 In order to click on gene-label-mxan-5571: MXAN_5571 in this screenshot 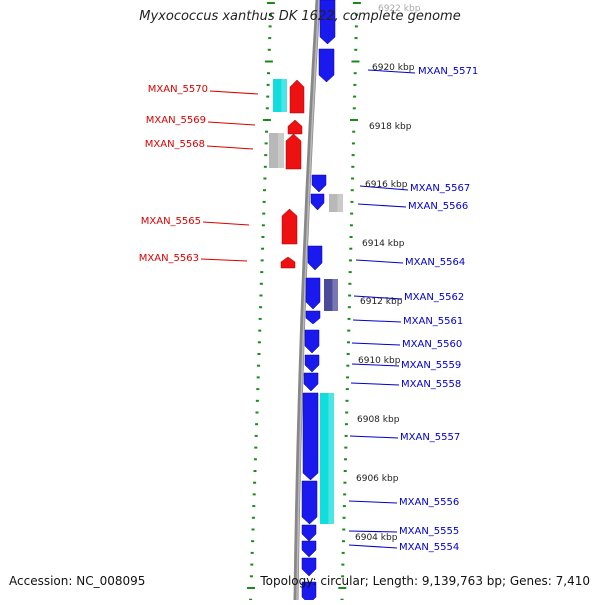, I will do `click(448, 71)`.